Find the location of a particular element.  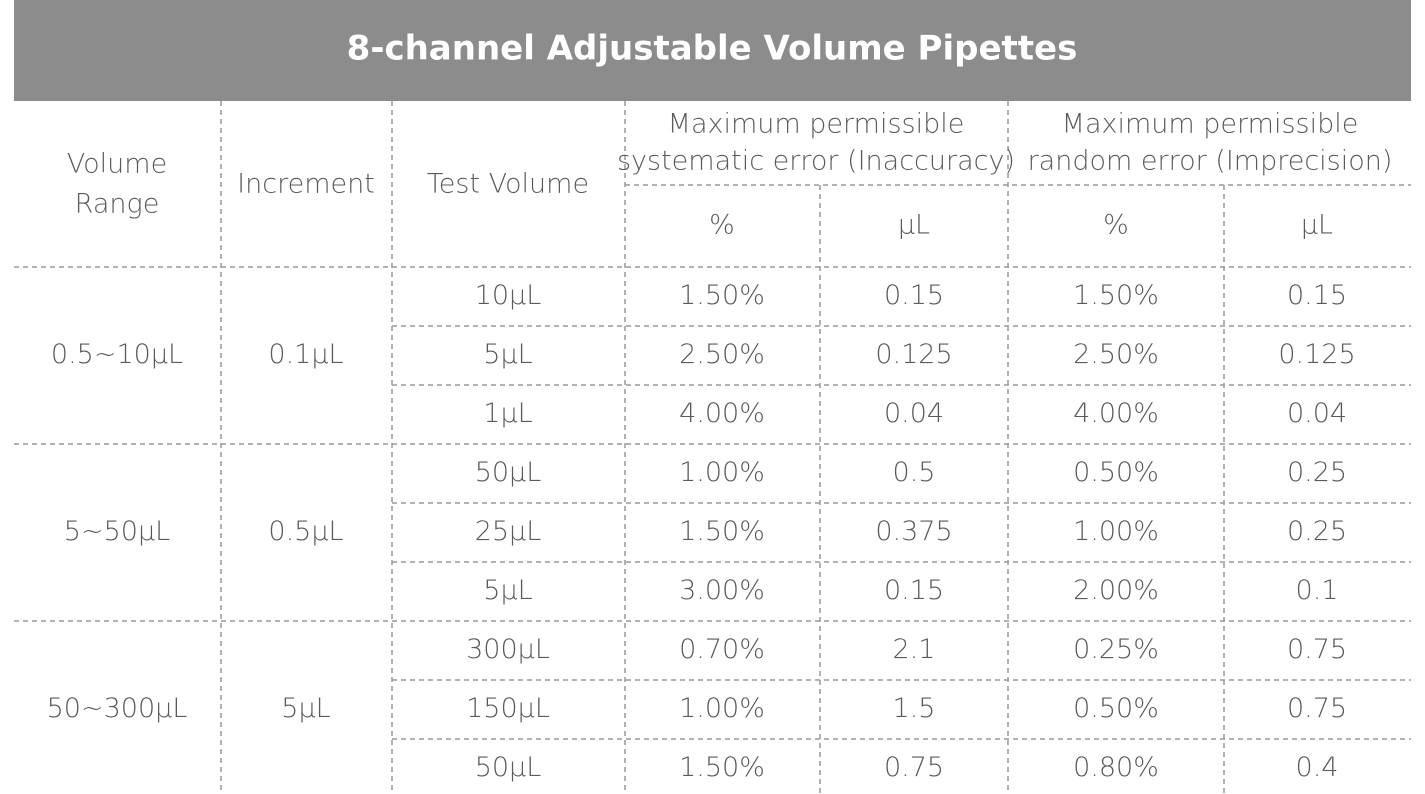

cell: 2.00% is located at coordinates (1116, 590).